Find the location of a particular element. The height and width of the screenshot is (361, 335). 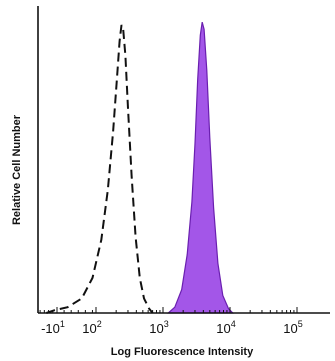

x-tick-label: 10⁴ is located at coordinates (225, 327).